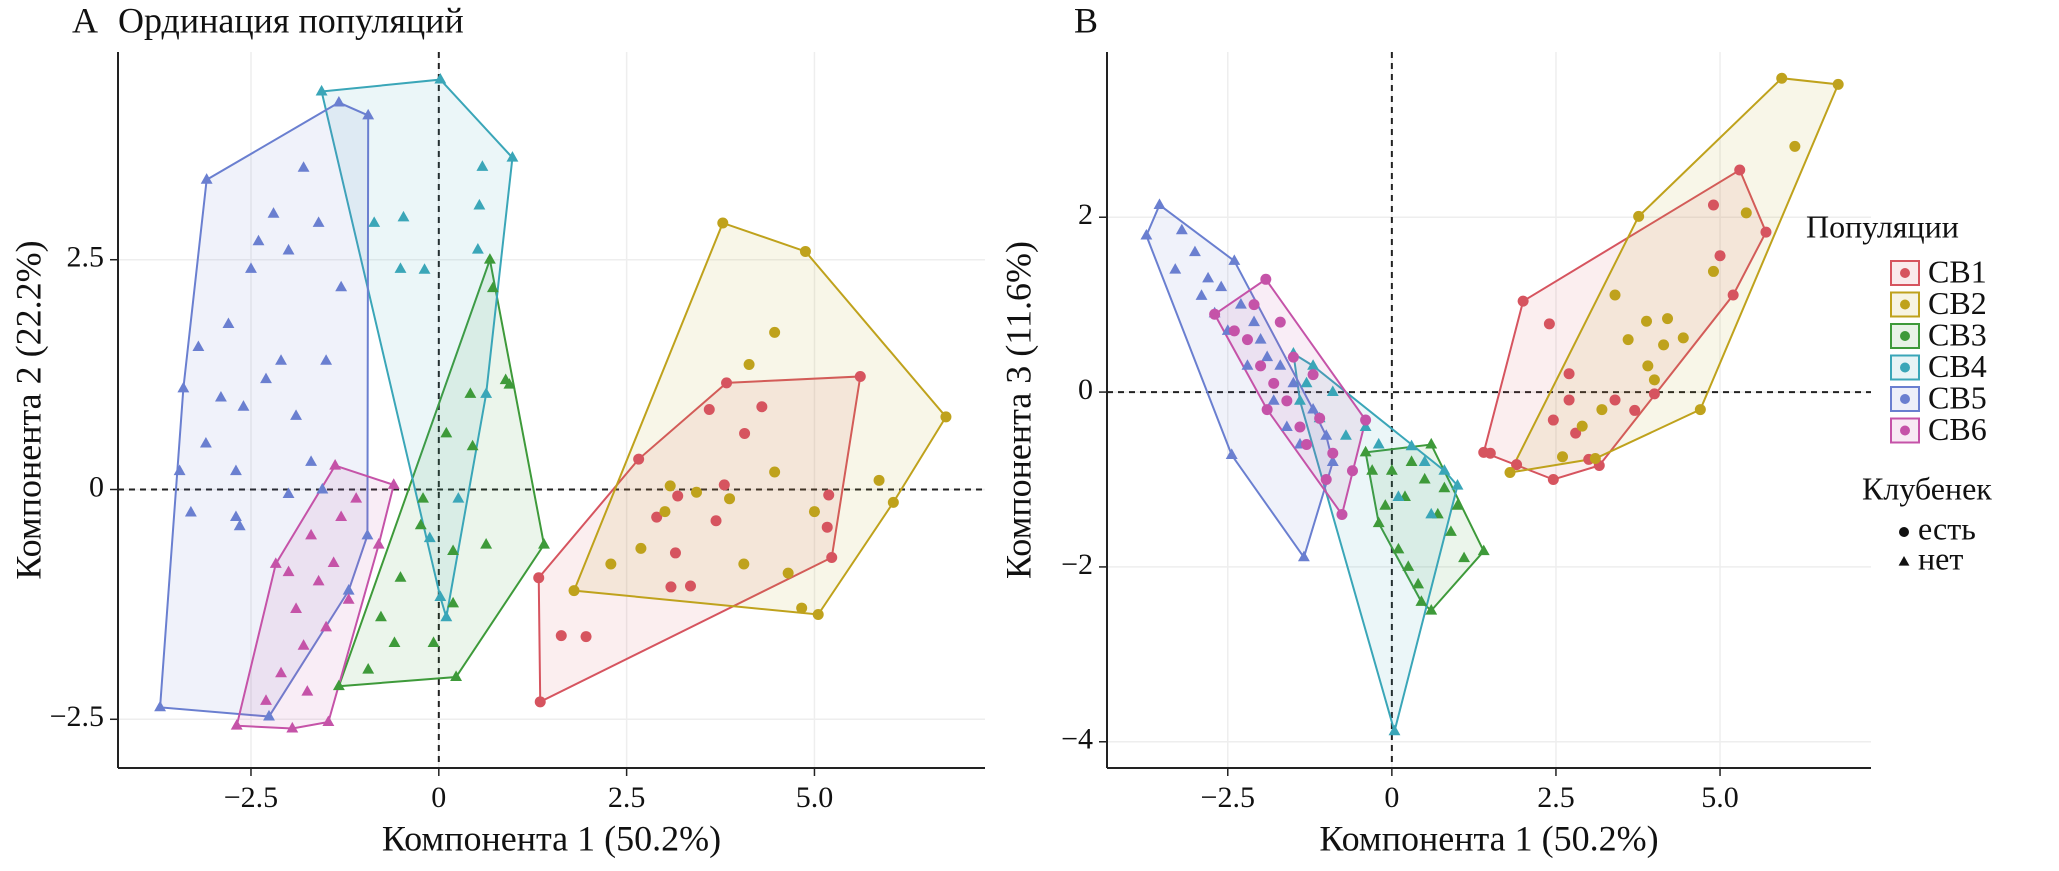 This screenshot has width=2059, height=871. What do you see at coordinates (315, 597) in the screenshot?
I see `hull` at bounding box center [315, 597].